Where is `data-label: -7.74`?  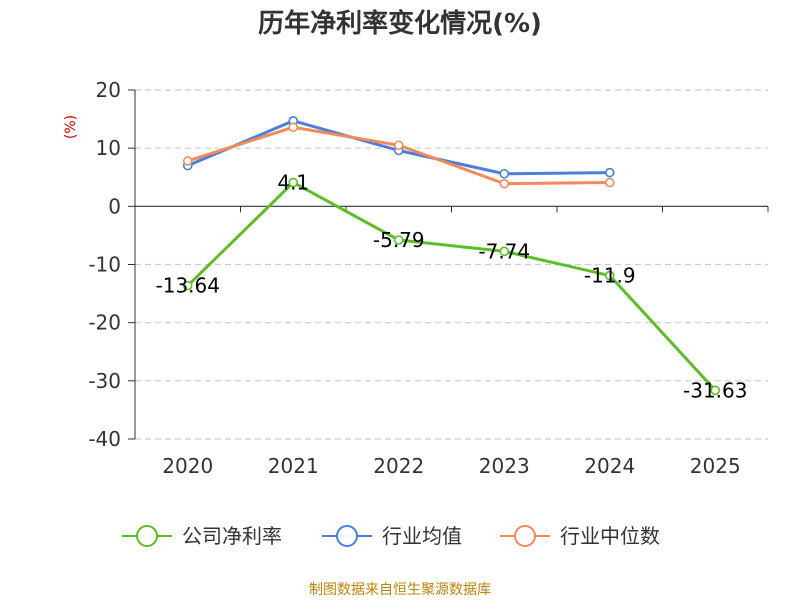 data-label: -7.74 is located at coordinates (504, 251).